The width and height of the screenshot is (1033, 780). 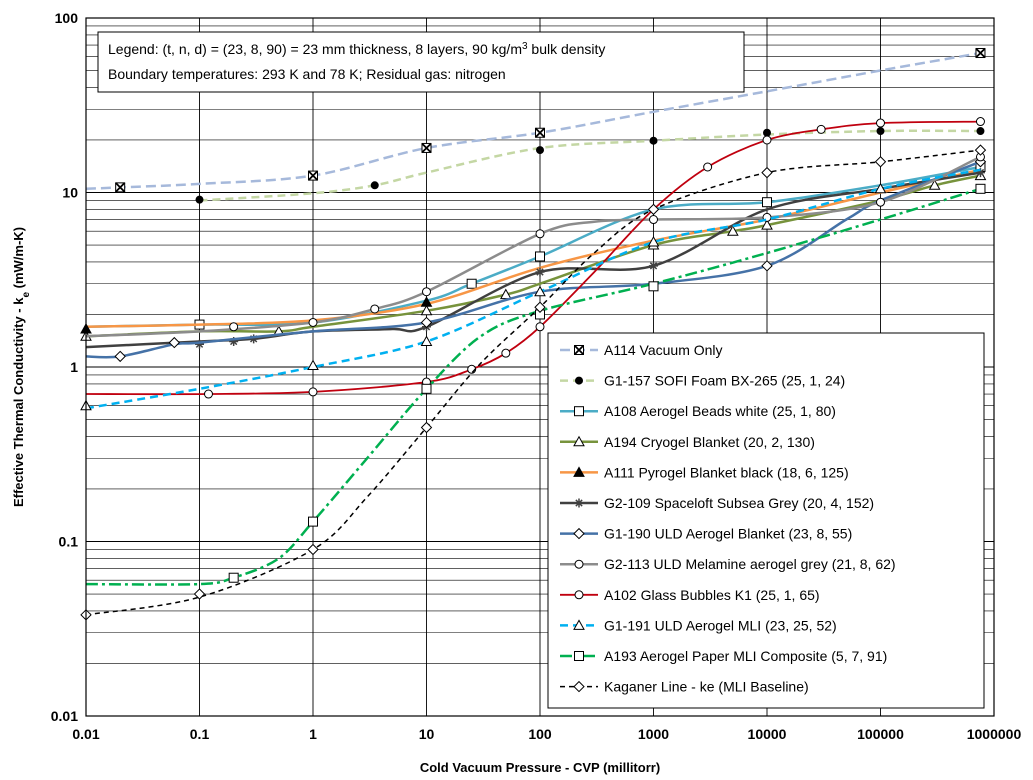 What do you see at coordinates (880, 734) in the screenshot?
I see `x-tick-label: 100000` at bounding box center [880, 734].